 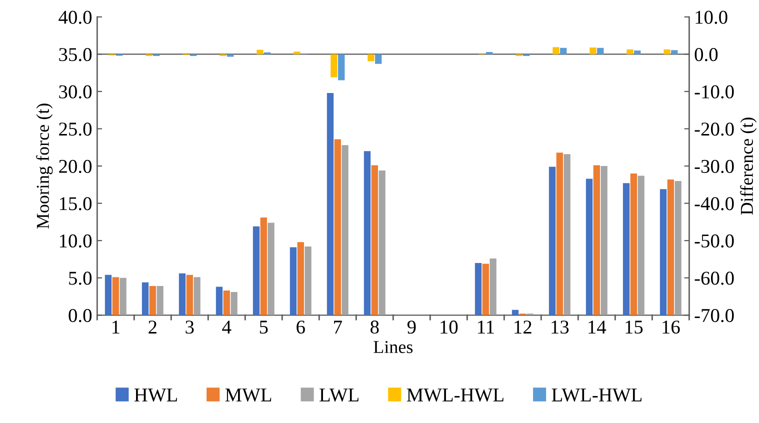 What do you see at coordinates (523, 327) in the screenshot?
I see `x-tick-label: 12` at bounding box center [523, 327].